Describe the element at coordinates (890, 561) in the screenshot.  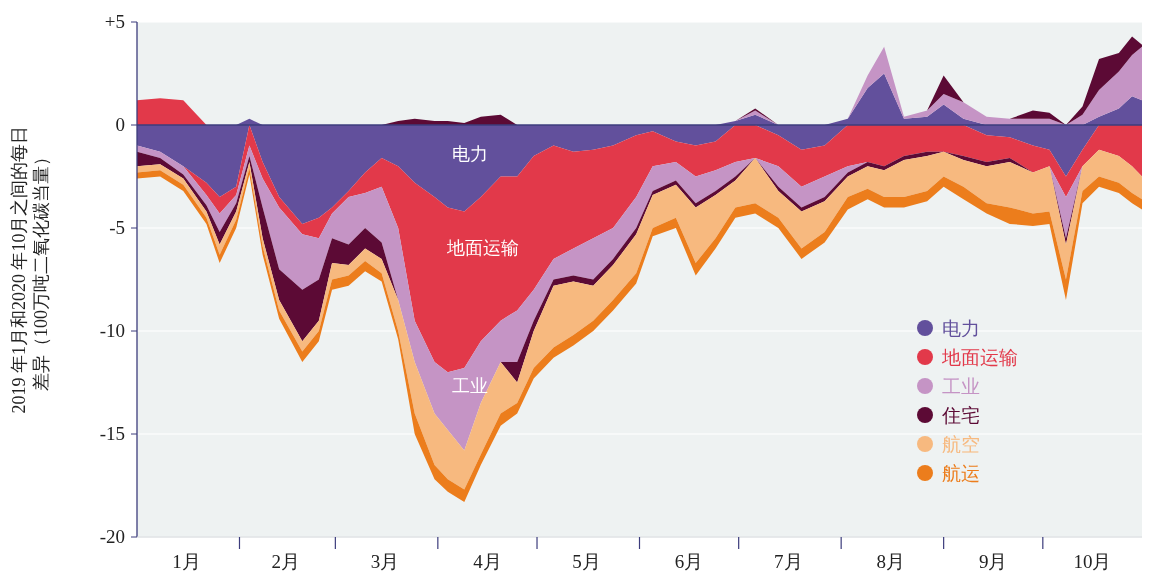
I see `x-tick-label: 8月` at that location.